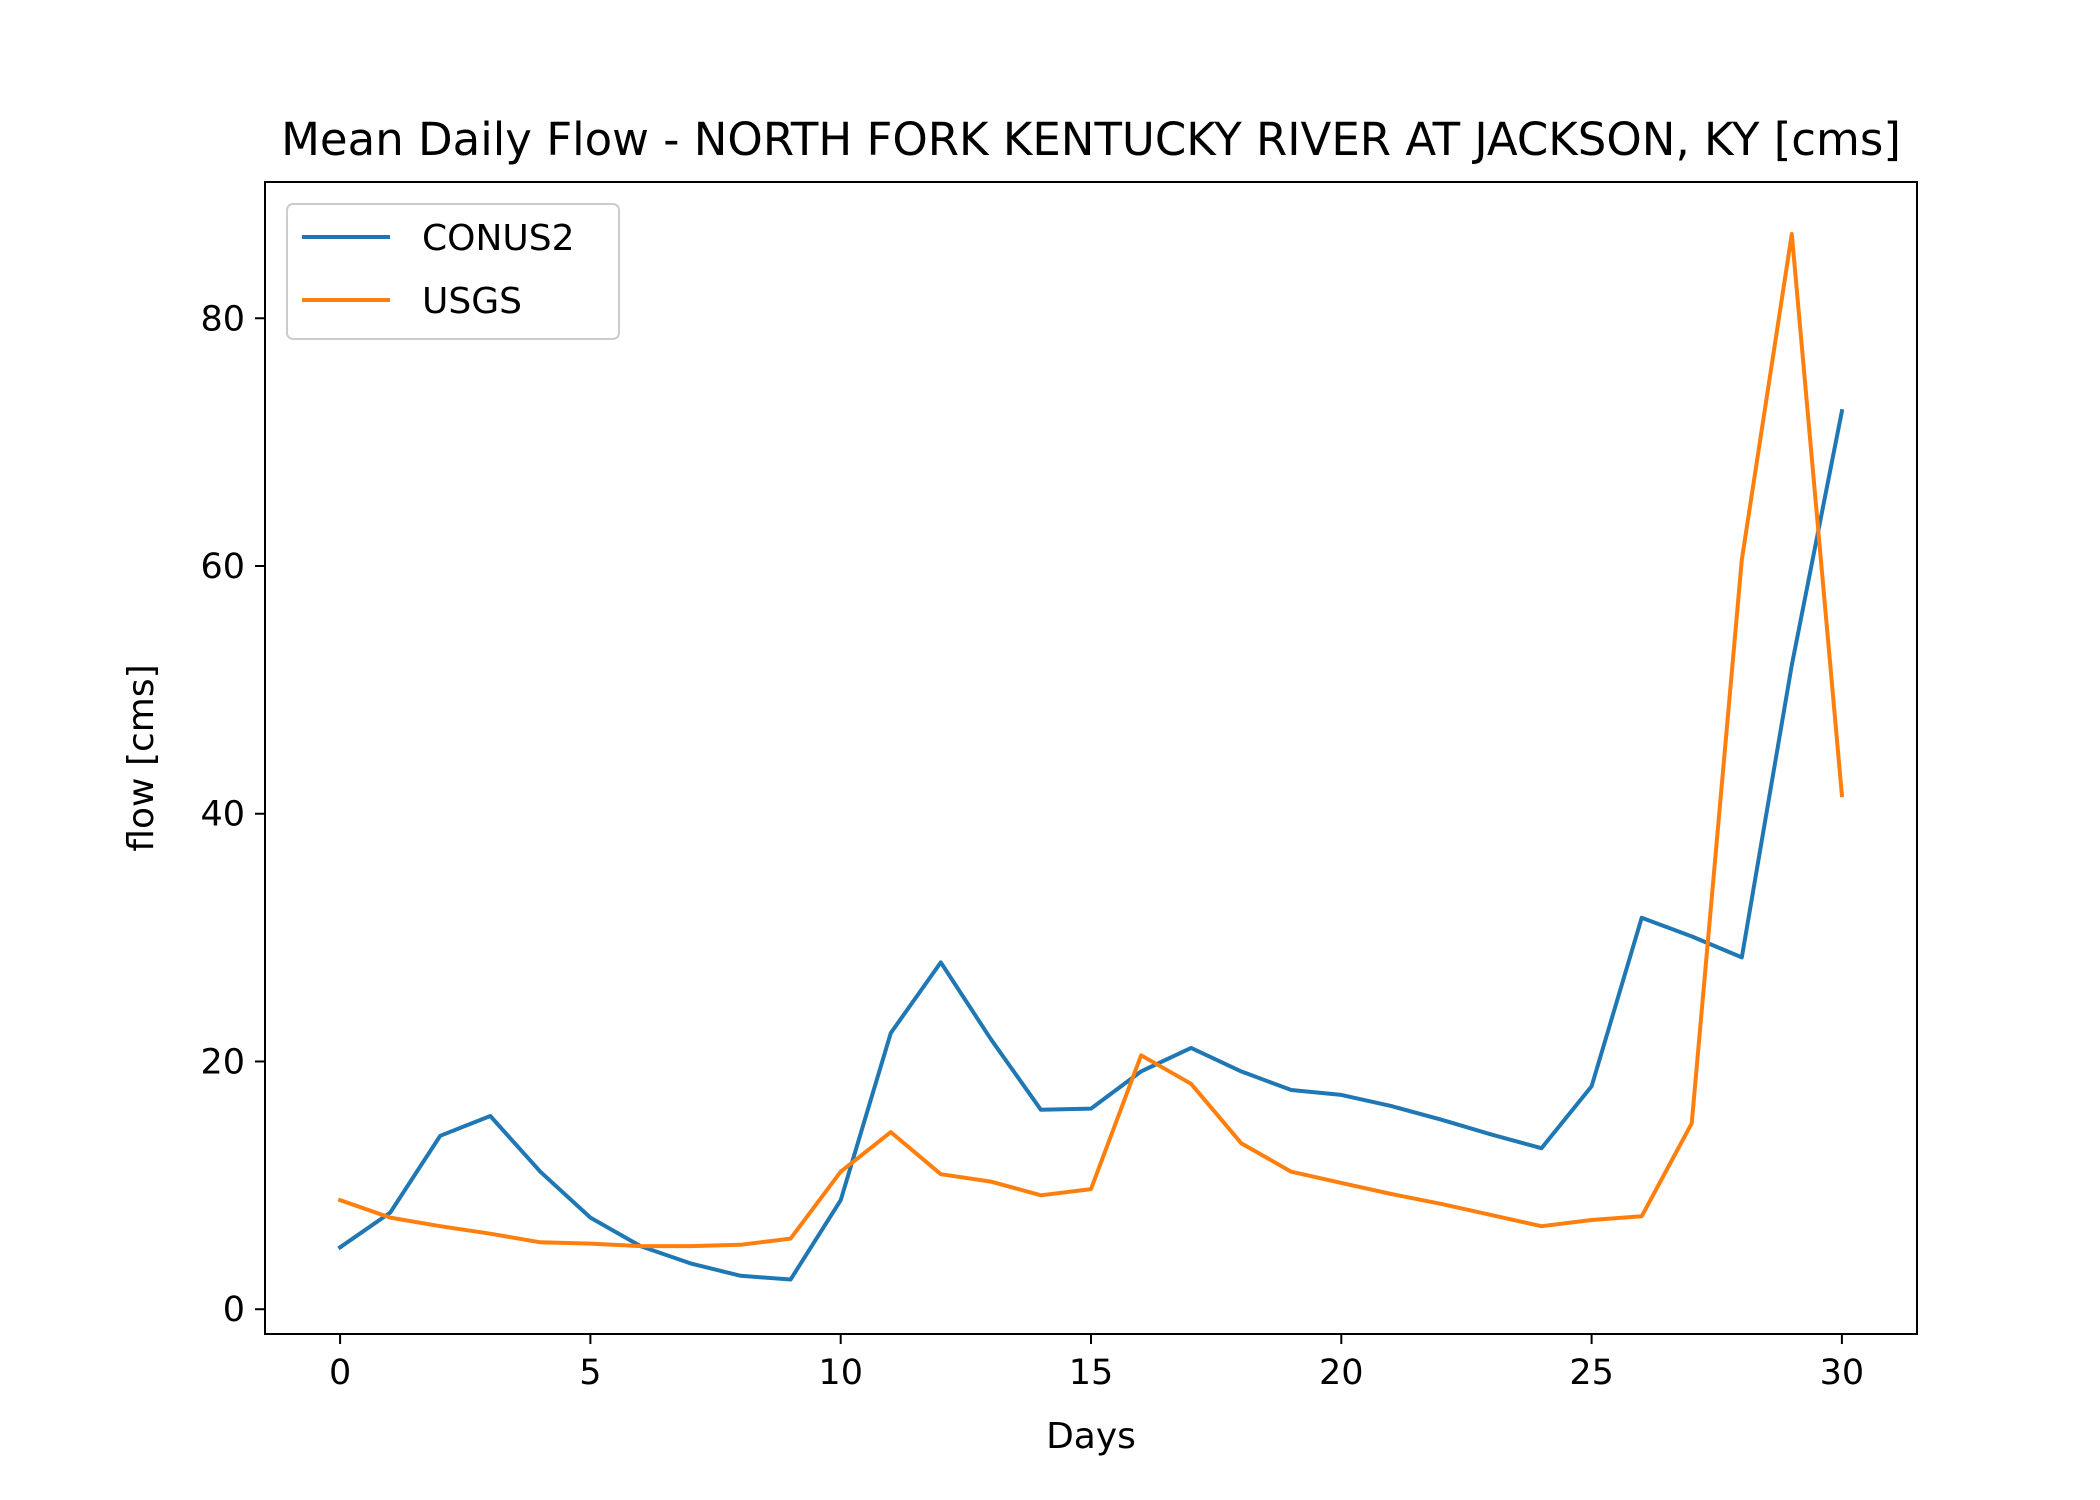 The height and width of the screenshot is (1500, 2100). What do you see at coordinates (222, 567) in the screenshot?
I see `y-tick-label: 60` at bounding box center [222, 567].